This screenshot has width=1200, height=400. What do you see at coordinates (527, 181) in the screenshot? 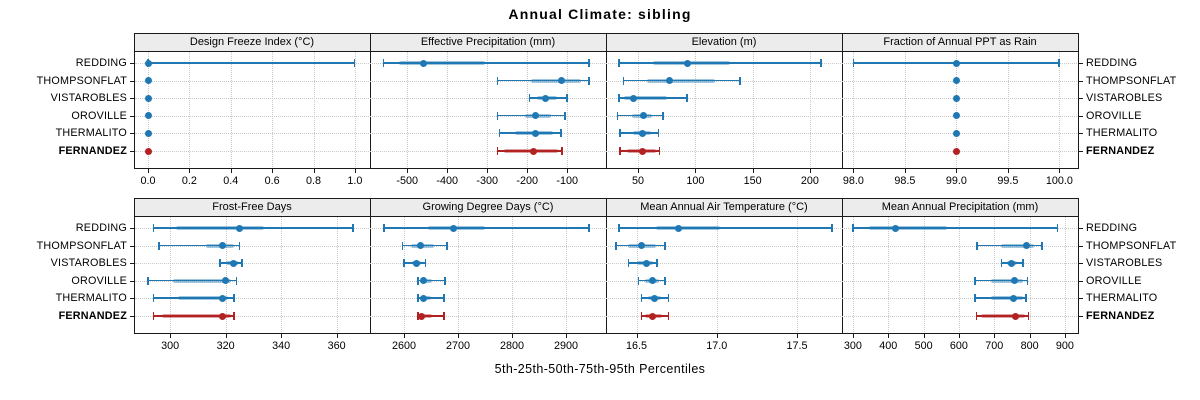
I see `axis-tick-label: -200` at bounding box center [527, 181].